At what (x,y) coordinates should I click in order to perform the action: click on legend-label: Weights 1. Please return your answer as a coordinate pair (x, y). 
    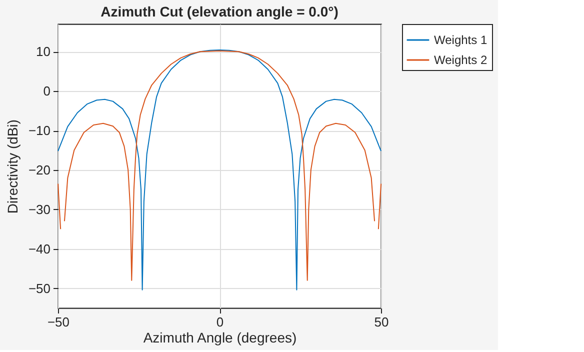
    Looking at the image, I should click on (461, 40).